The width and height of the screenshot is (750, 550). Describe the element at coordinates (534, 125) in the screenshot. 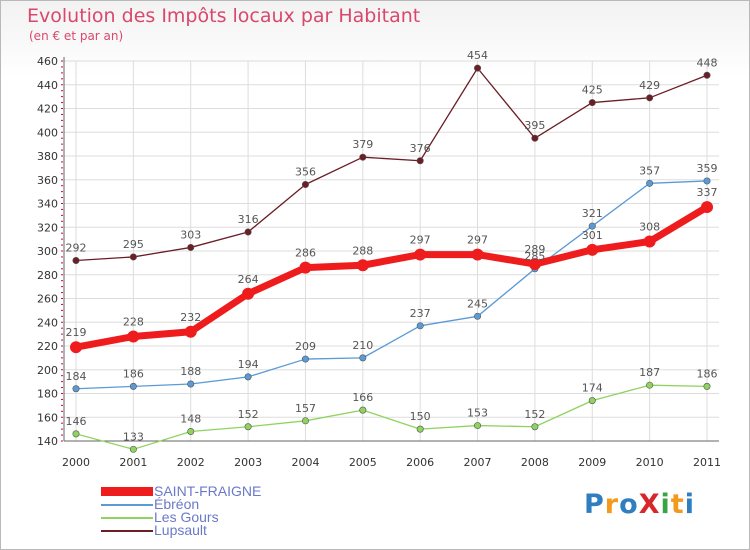

I see `data-label-lupsault: 395` at that location.